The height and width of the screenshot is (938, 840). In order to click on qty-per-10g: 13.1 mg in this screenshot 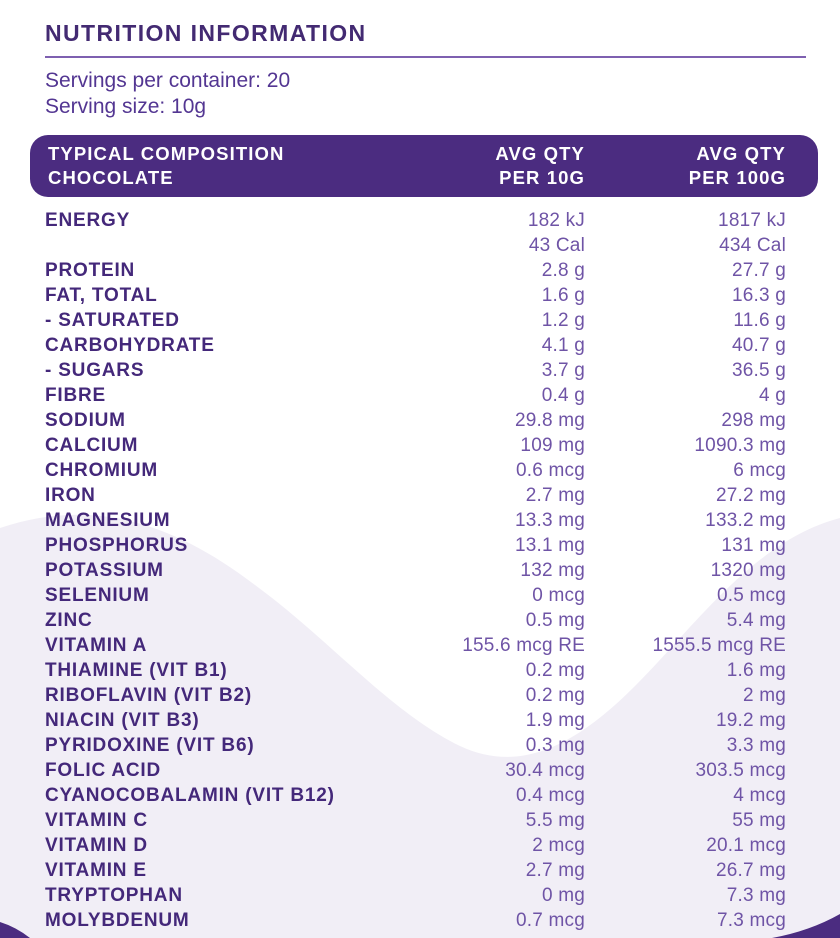, I will do `click(549, 545)`.